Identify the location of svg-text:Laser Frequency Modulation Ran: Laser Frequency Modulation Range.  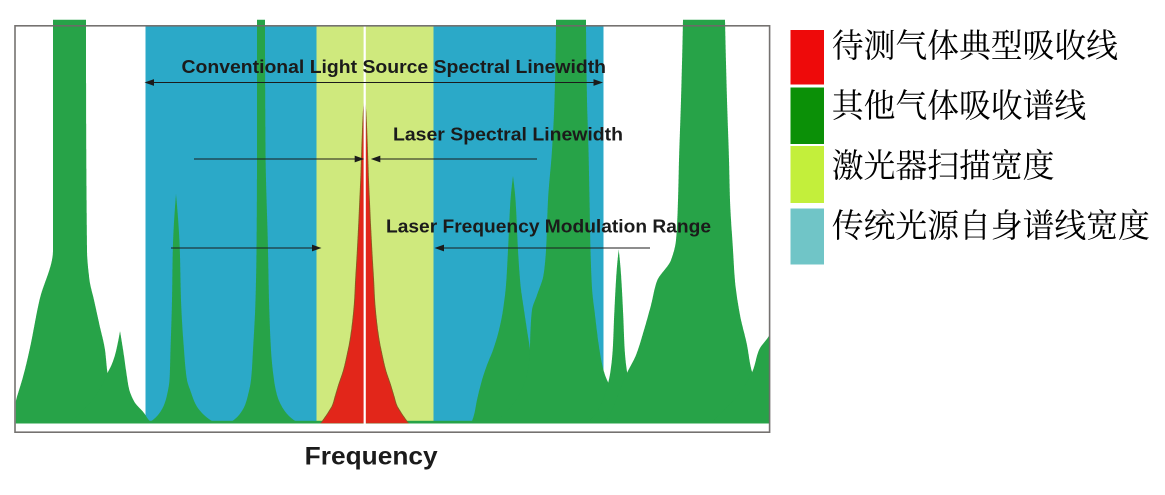
(548, 226).